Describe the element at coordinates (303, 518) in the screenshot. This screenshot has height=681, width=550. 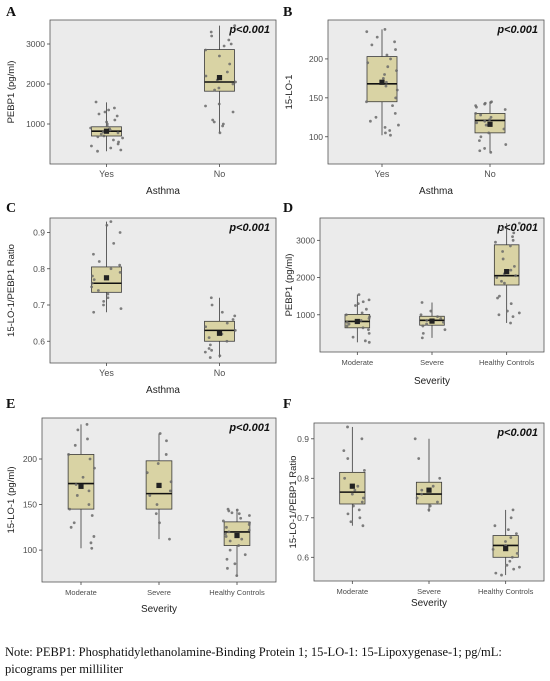
I see `y-tick-label: 0.7` at that location.